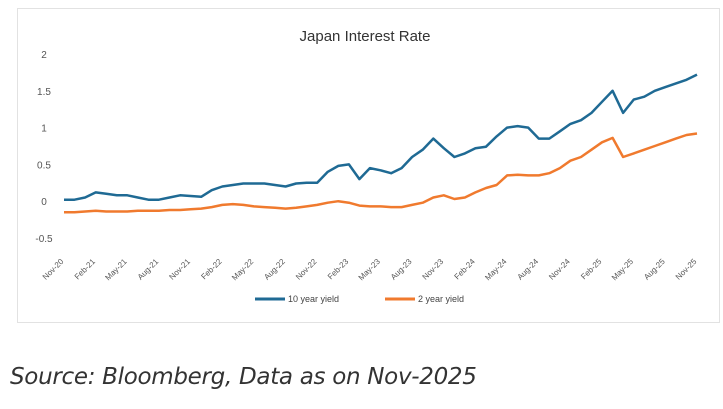  Describe the element at coordinates (496, 270) in the screenshot. I see `x-tick-label: May-24` at that location.